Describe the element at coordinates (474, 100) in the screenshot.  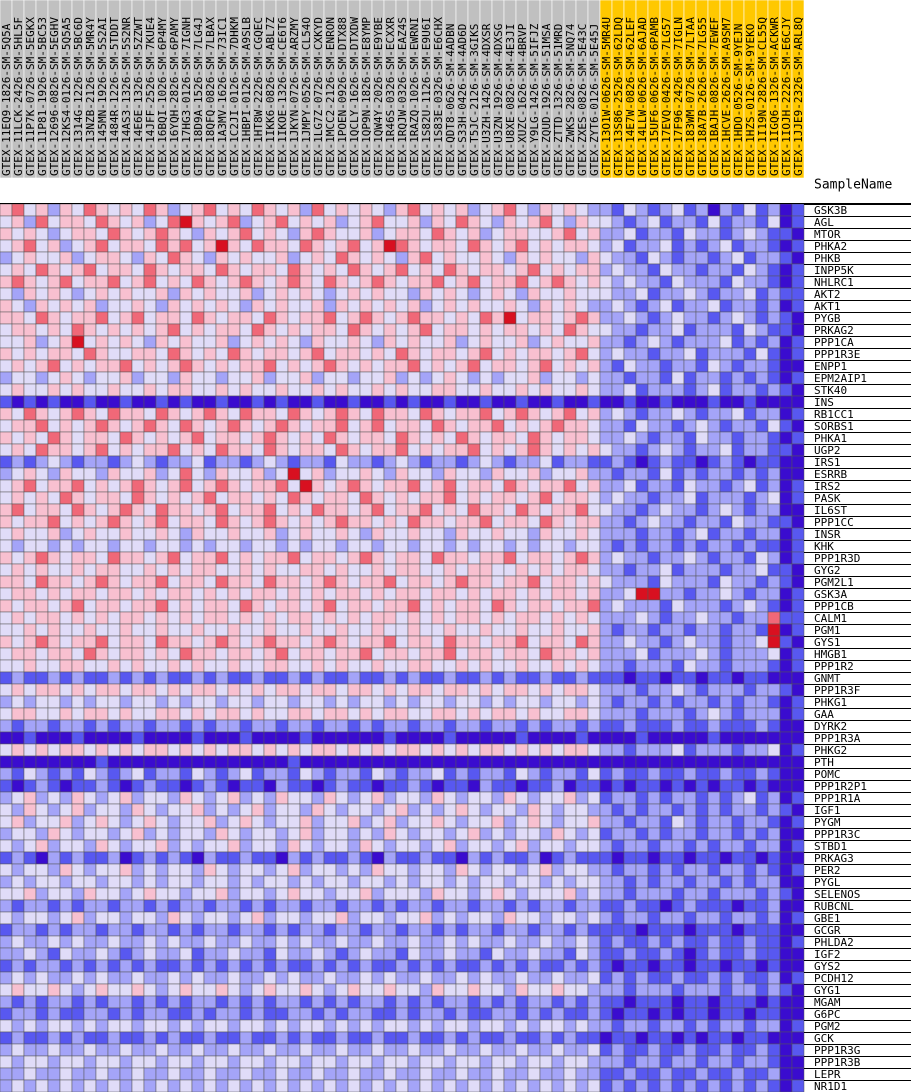
I see `column-label: GTEX-T5JC-2126-SM-3GIKS` at that location.